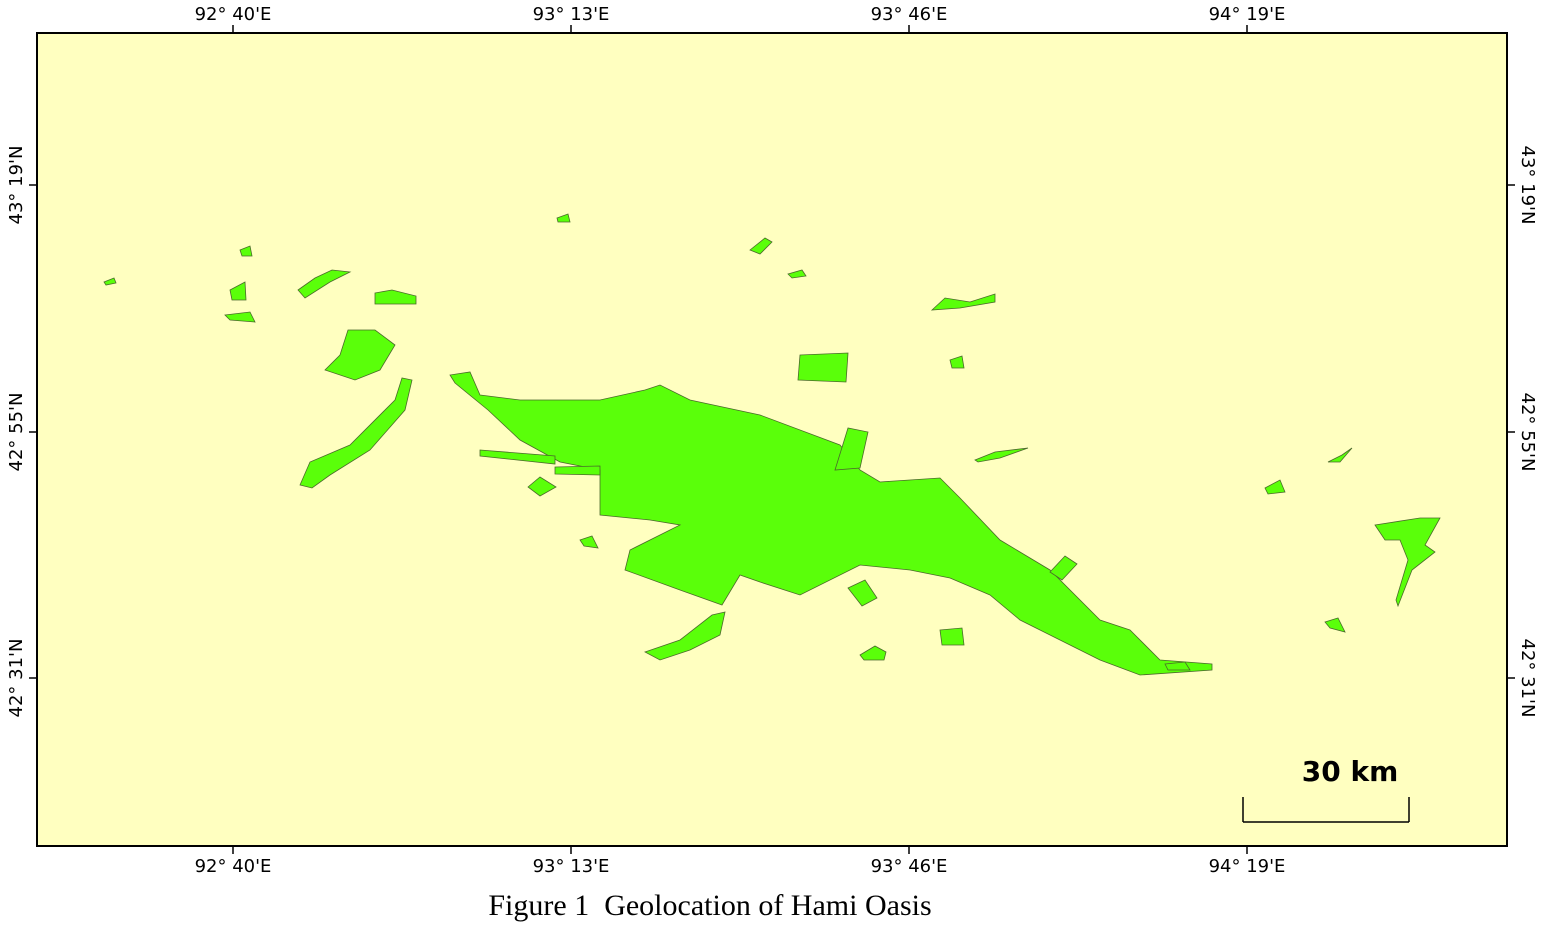 This screenshot has height=925, width=1544. What do you see at coordinates (1326, 810) in the screenshot?
I see `scale-bar` at bounding box center [1326, 810].